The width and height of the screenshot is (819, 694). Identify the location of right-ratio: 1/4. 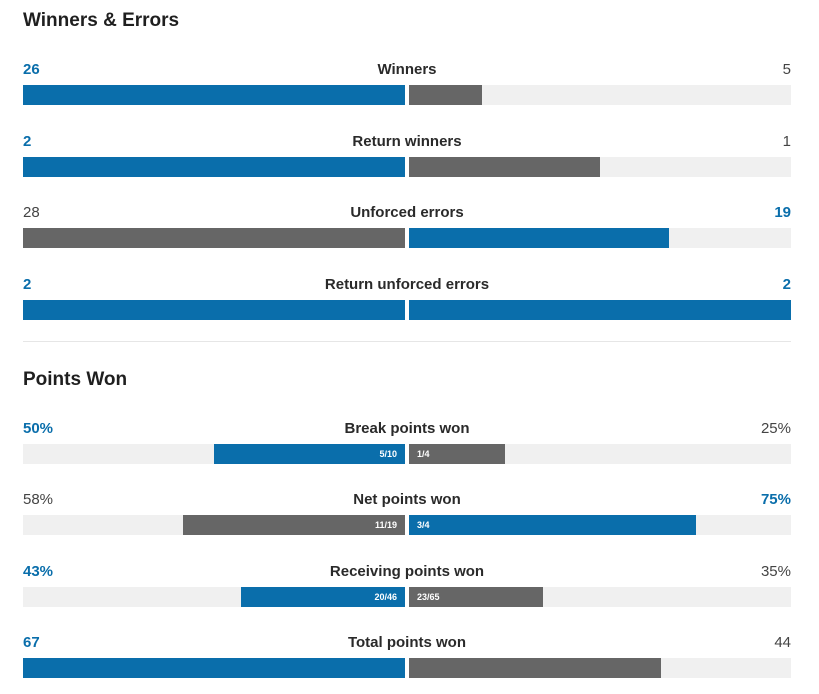
(423, 454).